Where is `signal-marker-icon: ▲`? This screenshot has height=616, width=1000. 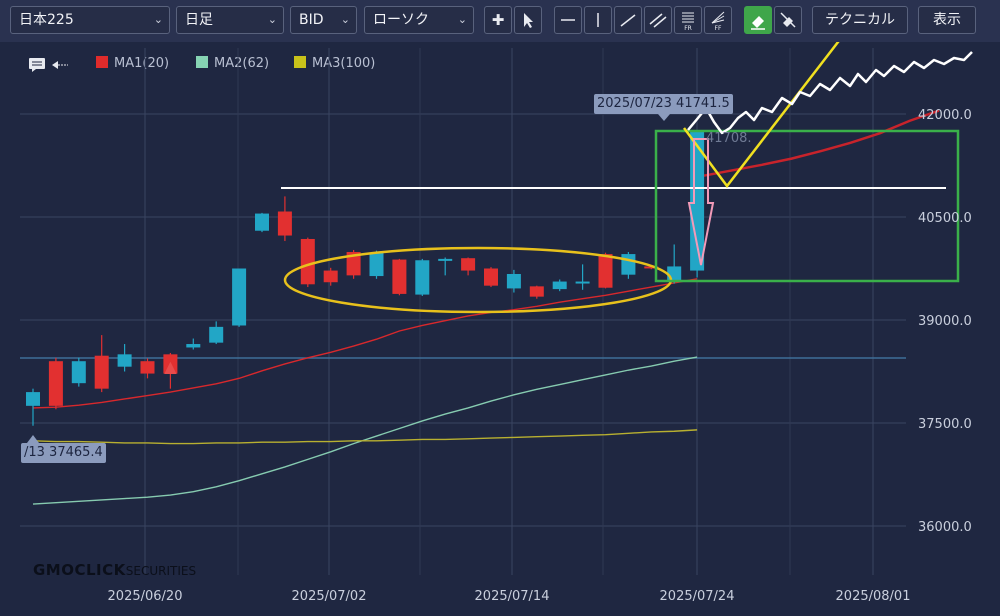 signal-marker-icon: ▲ is located at coordinates (170, 366).